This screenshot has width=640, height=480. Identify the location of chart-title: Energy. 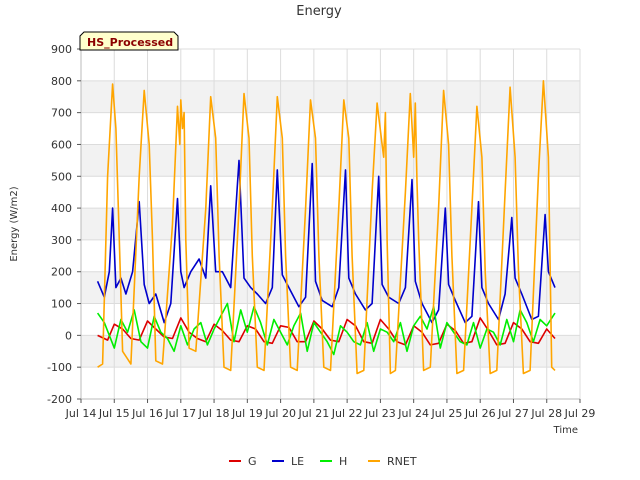
(319, 11).